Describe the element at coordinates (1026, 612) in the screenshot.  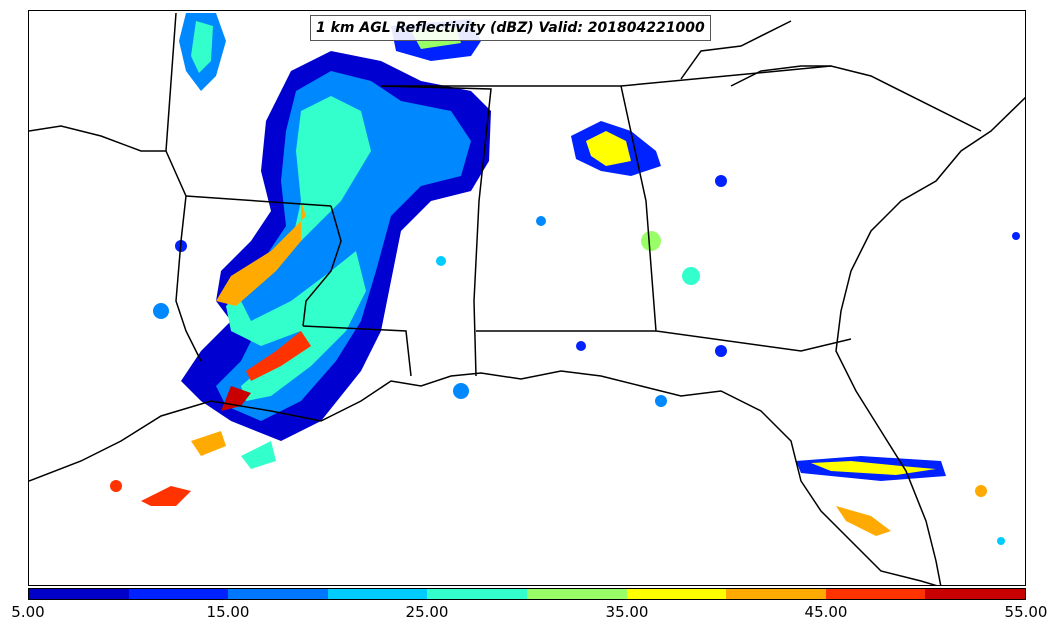
I see `colorbar-tick-label: 55.00` at that location.